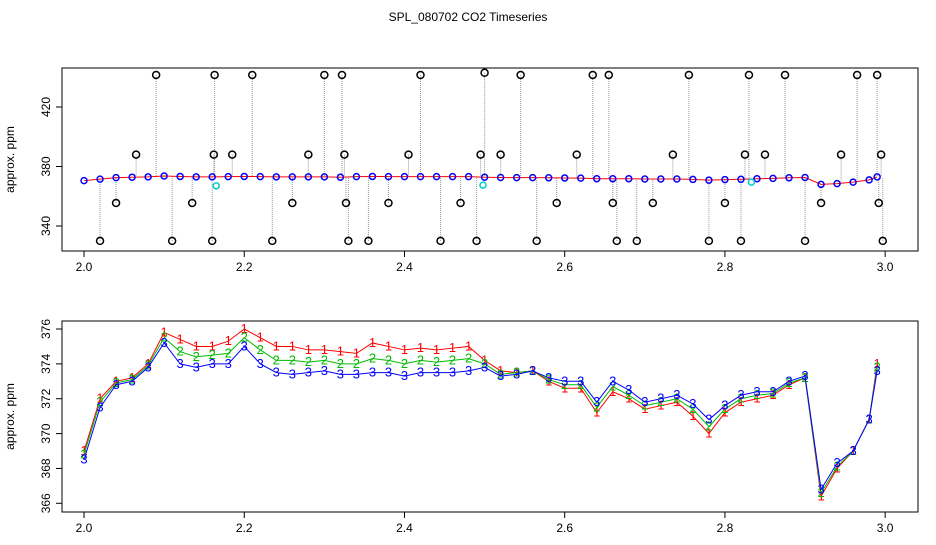 Image resolution: width=936 pixels, height=545 pixels. I want to click on x-tick-label: 2.2, so click(244, 267).